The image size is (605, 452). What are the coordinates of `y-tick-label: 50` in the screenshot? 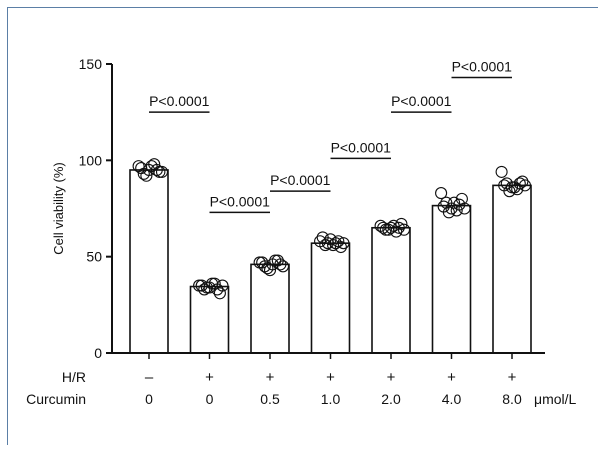 It's located at (94, 257).